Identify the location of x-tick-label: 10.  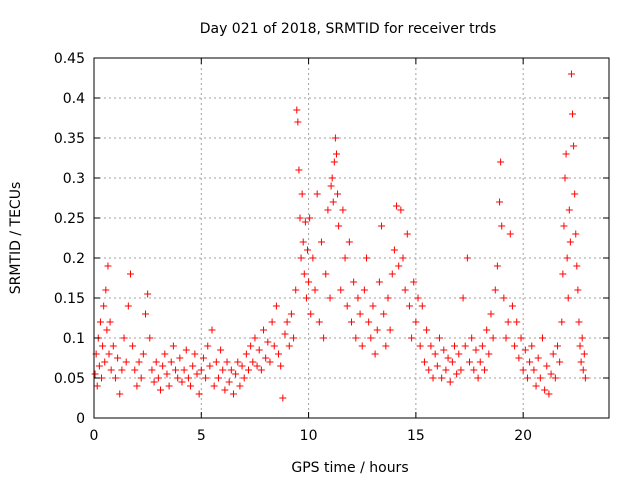
(309, 436).